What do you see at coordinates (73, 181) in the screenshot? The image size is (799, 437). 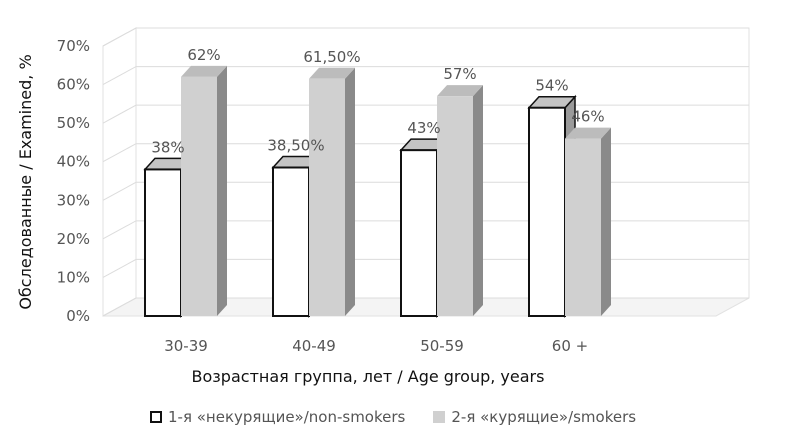 I see `y-axis-ticks: 0% 10% 20% 30% 40% 50% 60% 70%` at bounding box center [73, 181].